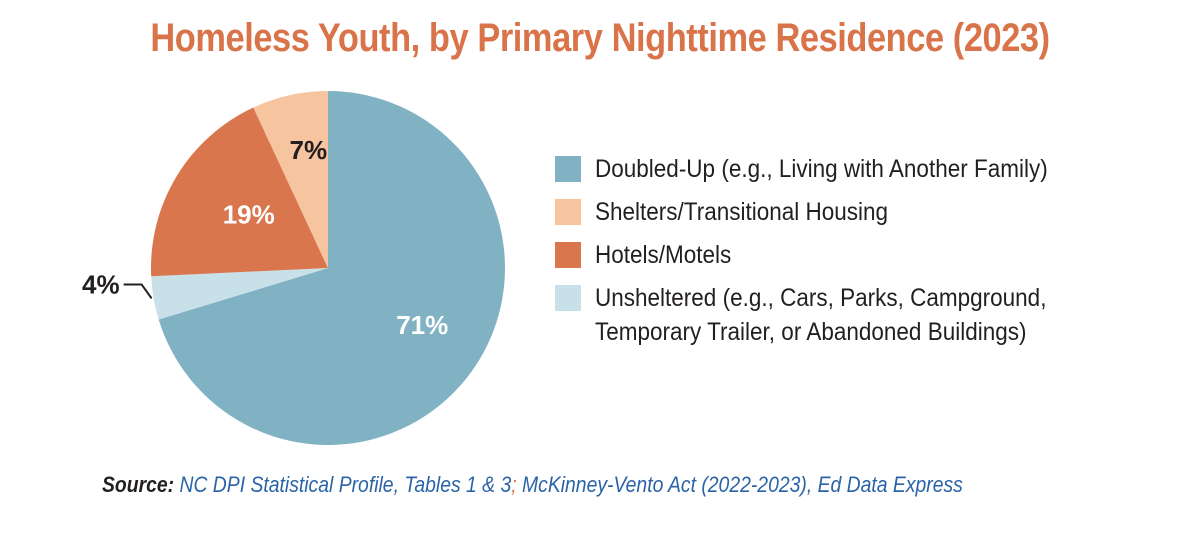 The image size is (1200, 535). I want to click on legend-item: Hotels/Motels, so click(855, 255).